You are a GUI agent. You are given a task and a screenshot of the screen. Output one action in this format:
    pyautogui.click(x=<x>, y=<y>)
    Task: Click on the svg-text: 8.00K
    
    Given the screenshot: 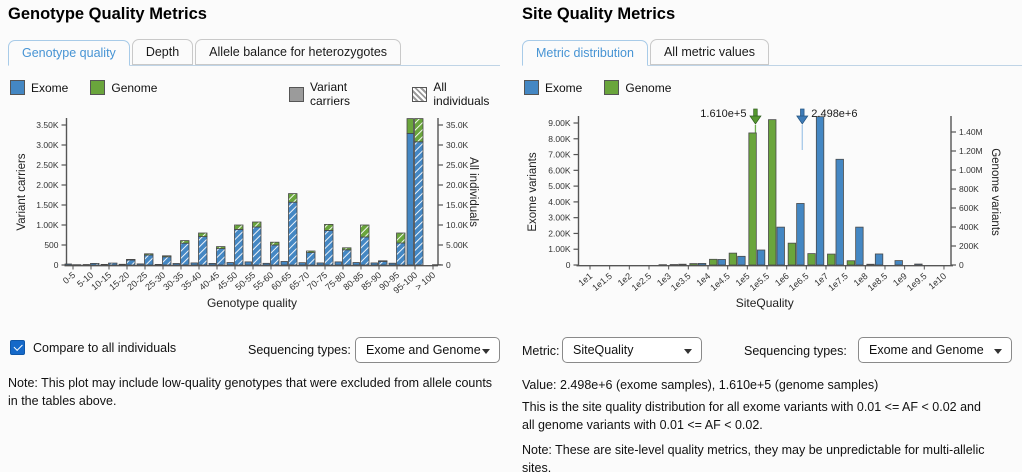 What is the action you would take?
    pyautogui.click(x=559, y=139)
    